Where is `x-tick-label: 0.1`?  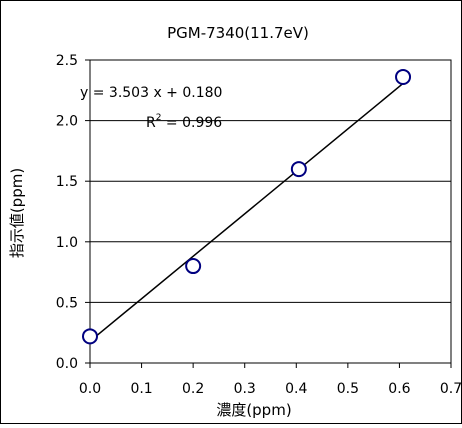
x-tick-label: 0.1 is located at coordinates (141, 389).